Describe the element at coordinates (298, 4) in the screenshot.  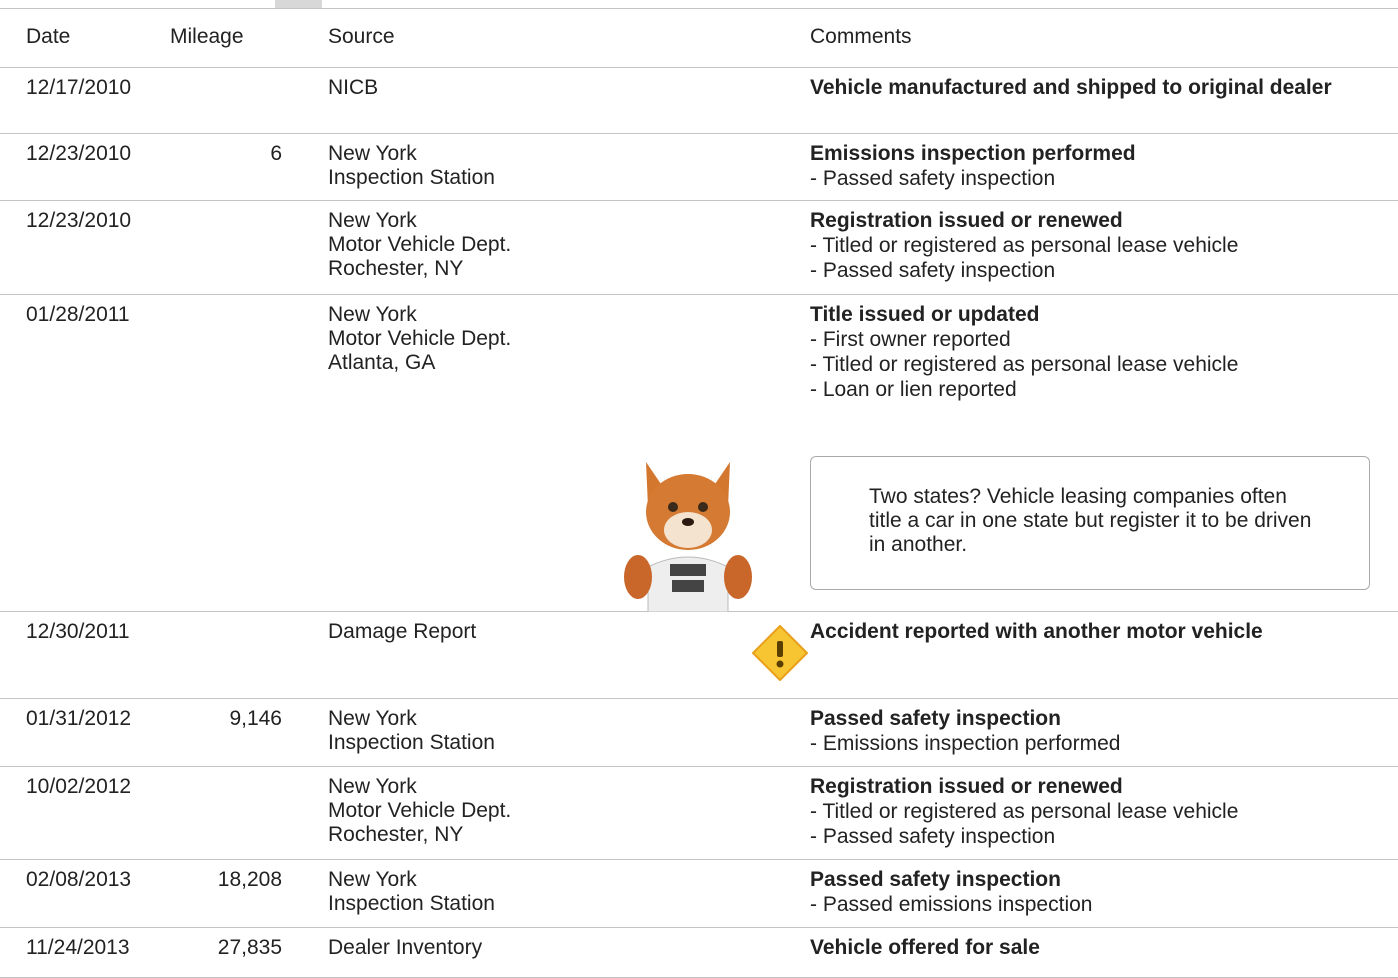
I see `cut-image` at that location.